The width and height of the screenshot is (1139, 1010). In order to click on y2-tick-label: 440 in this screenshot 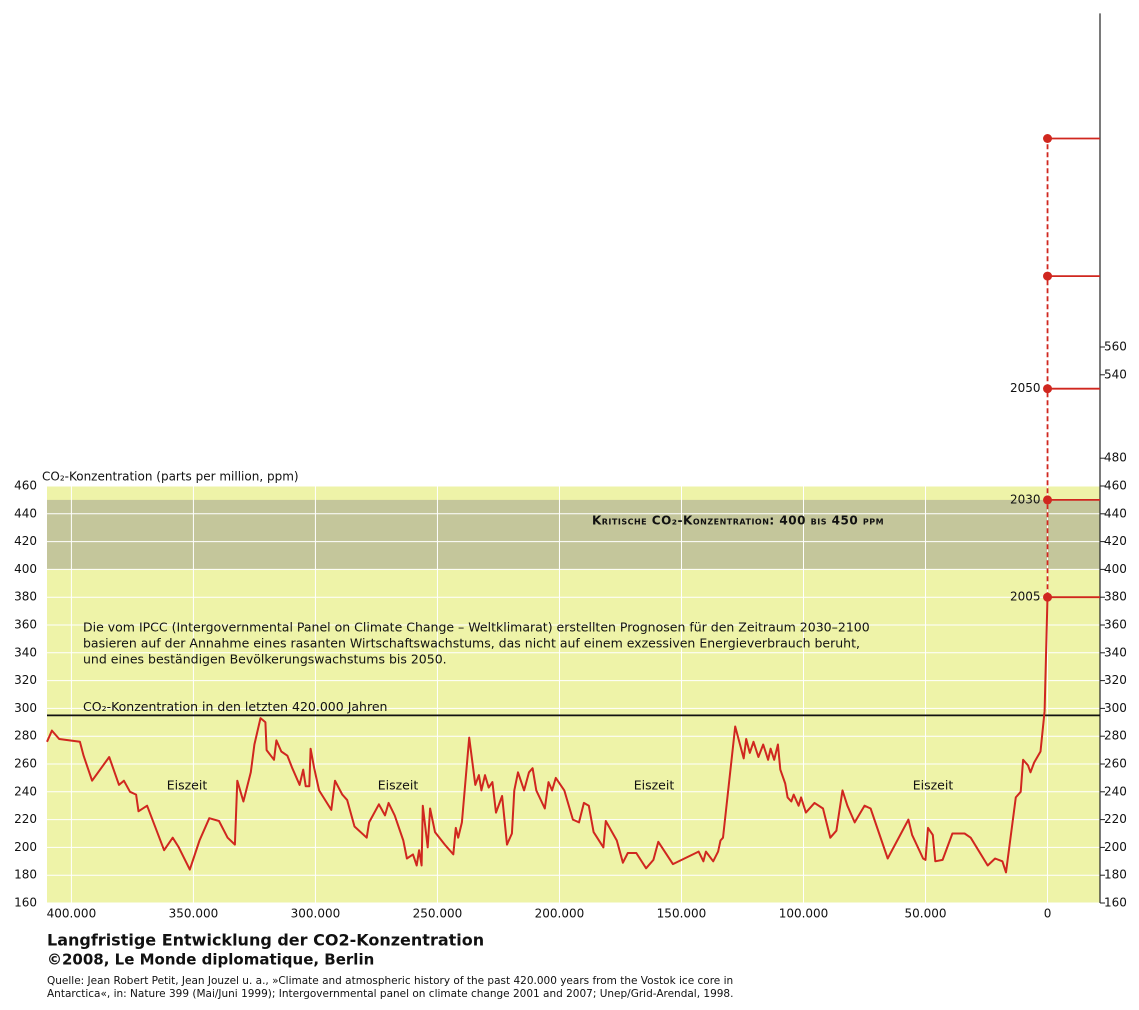, I will do `click(1115, 513)`.